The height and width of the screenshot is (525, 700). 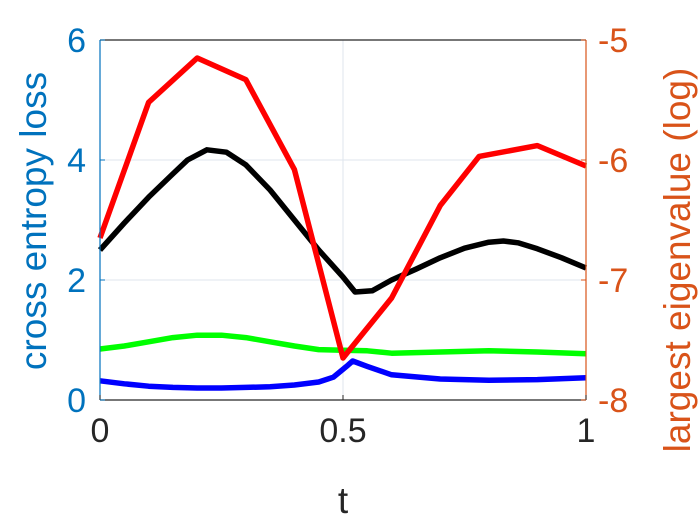 What do you see at coordinates (76, 281) in the screenshot?
I see `y-left-tick-label-1: 2` at bounding box center [76, 281].